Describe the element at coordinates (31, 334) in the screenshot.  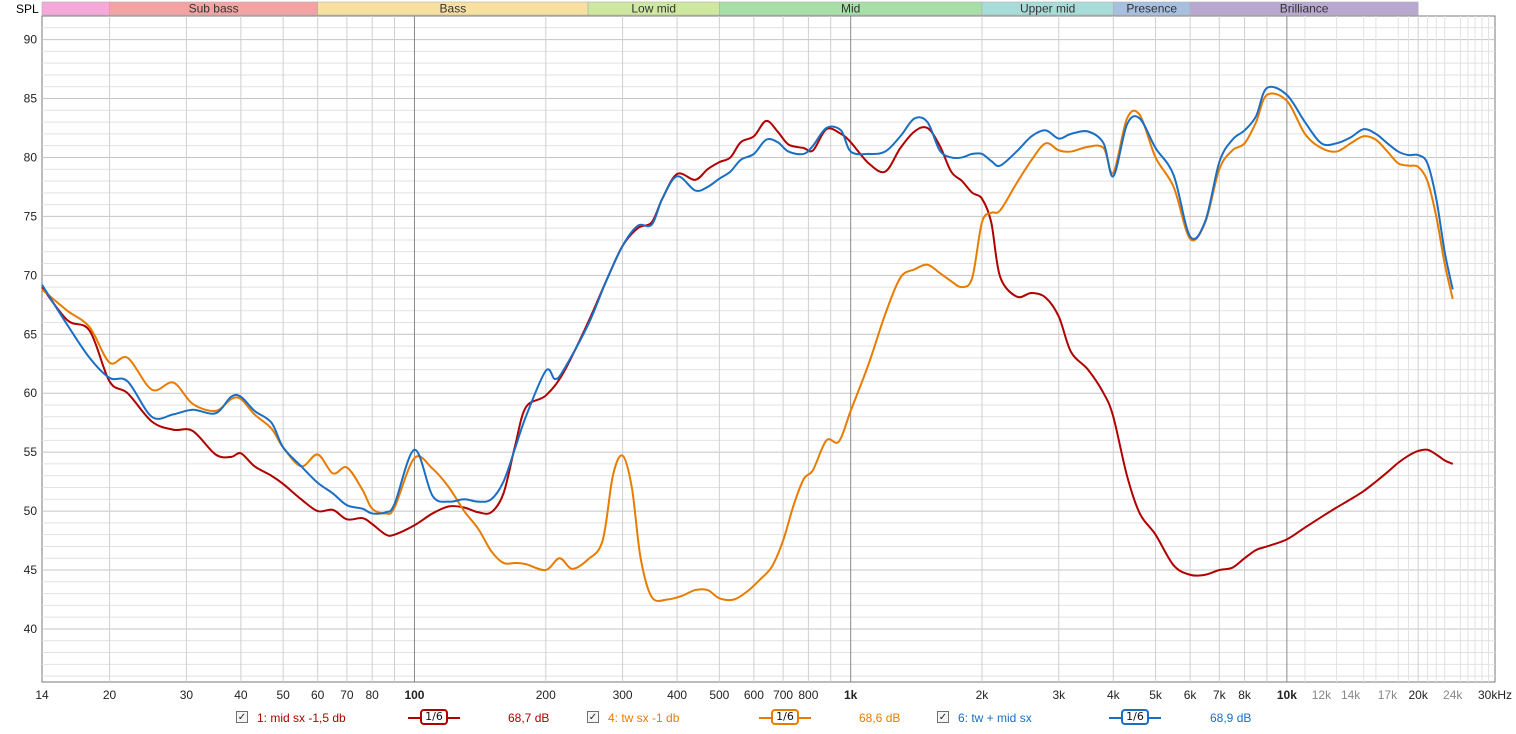
I see `y-tick-label: 65` at that location.